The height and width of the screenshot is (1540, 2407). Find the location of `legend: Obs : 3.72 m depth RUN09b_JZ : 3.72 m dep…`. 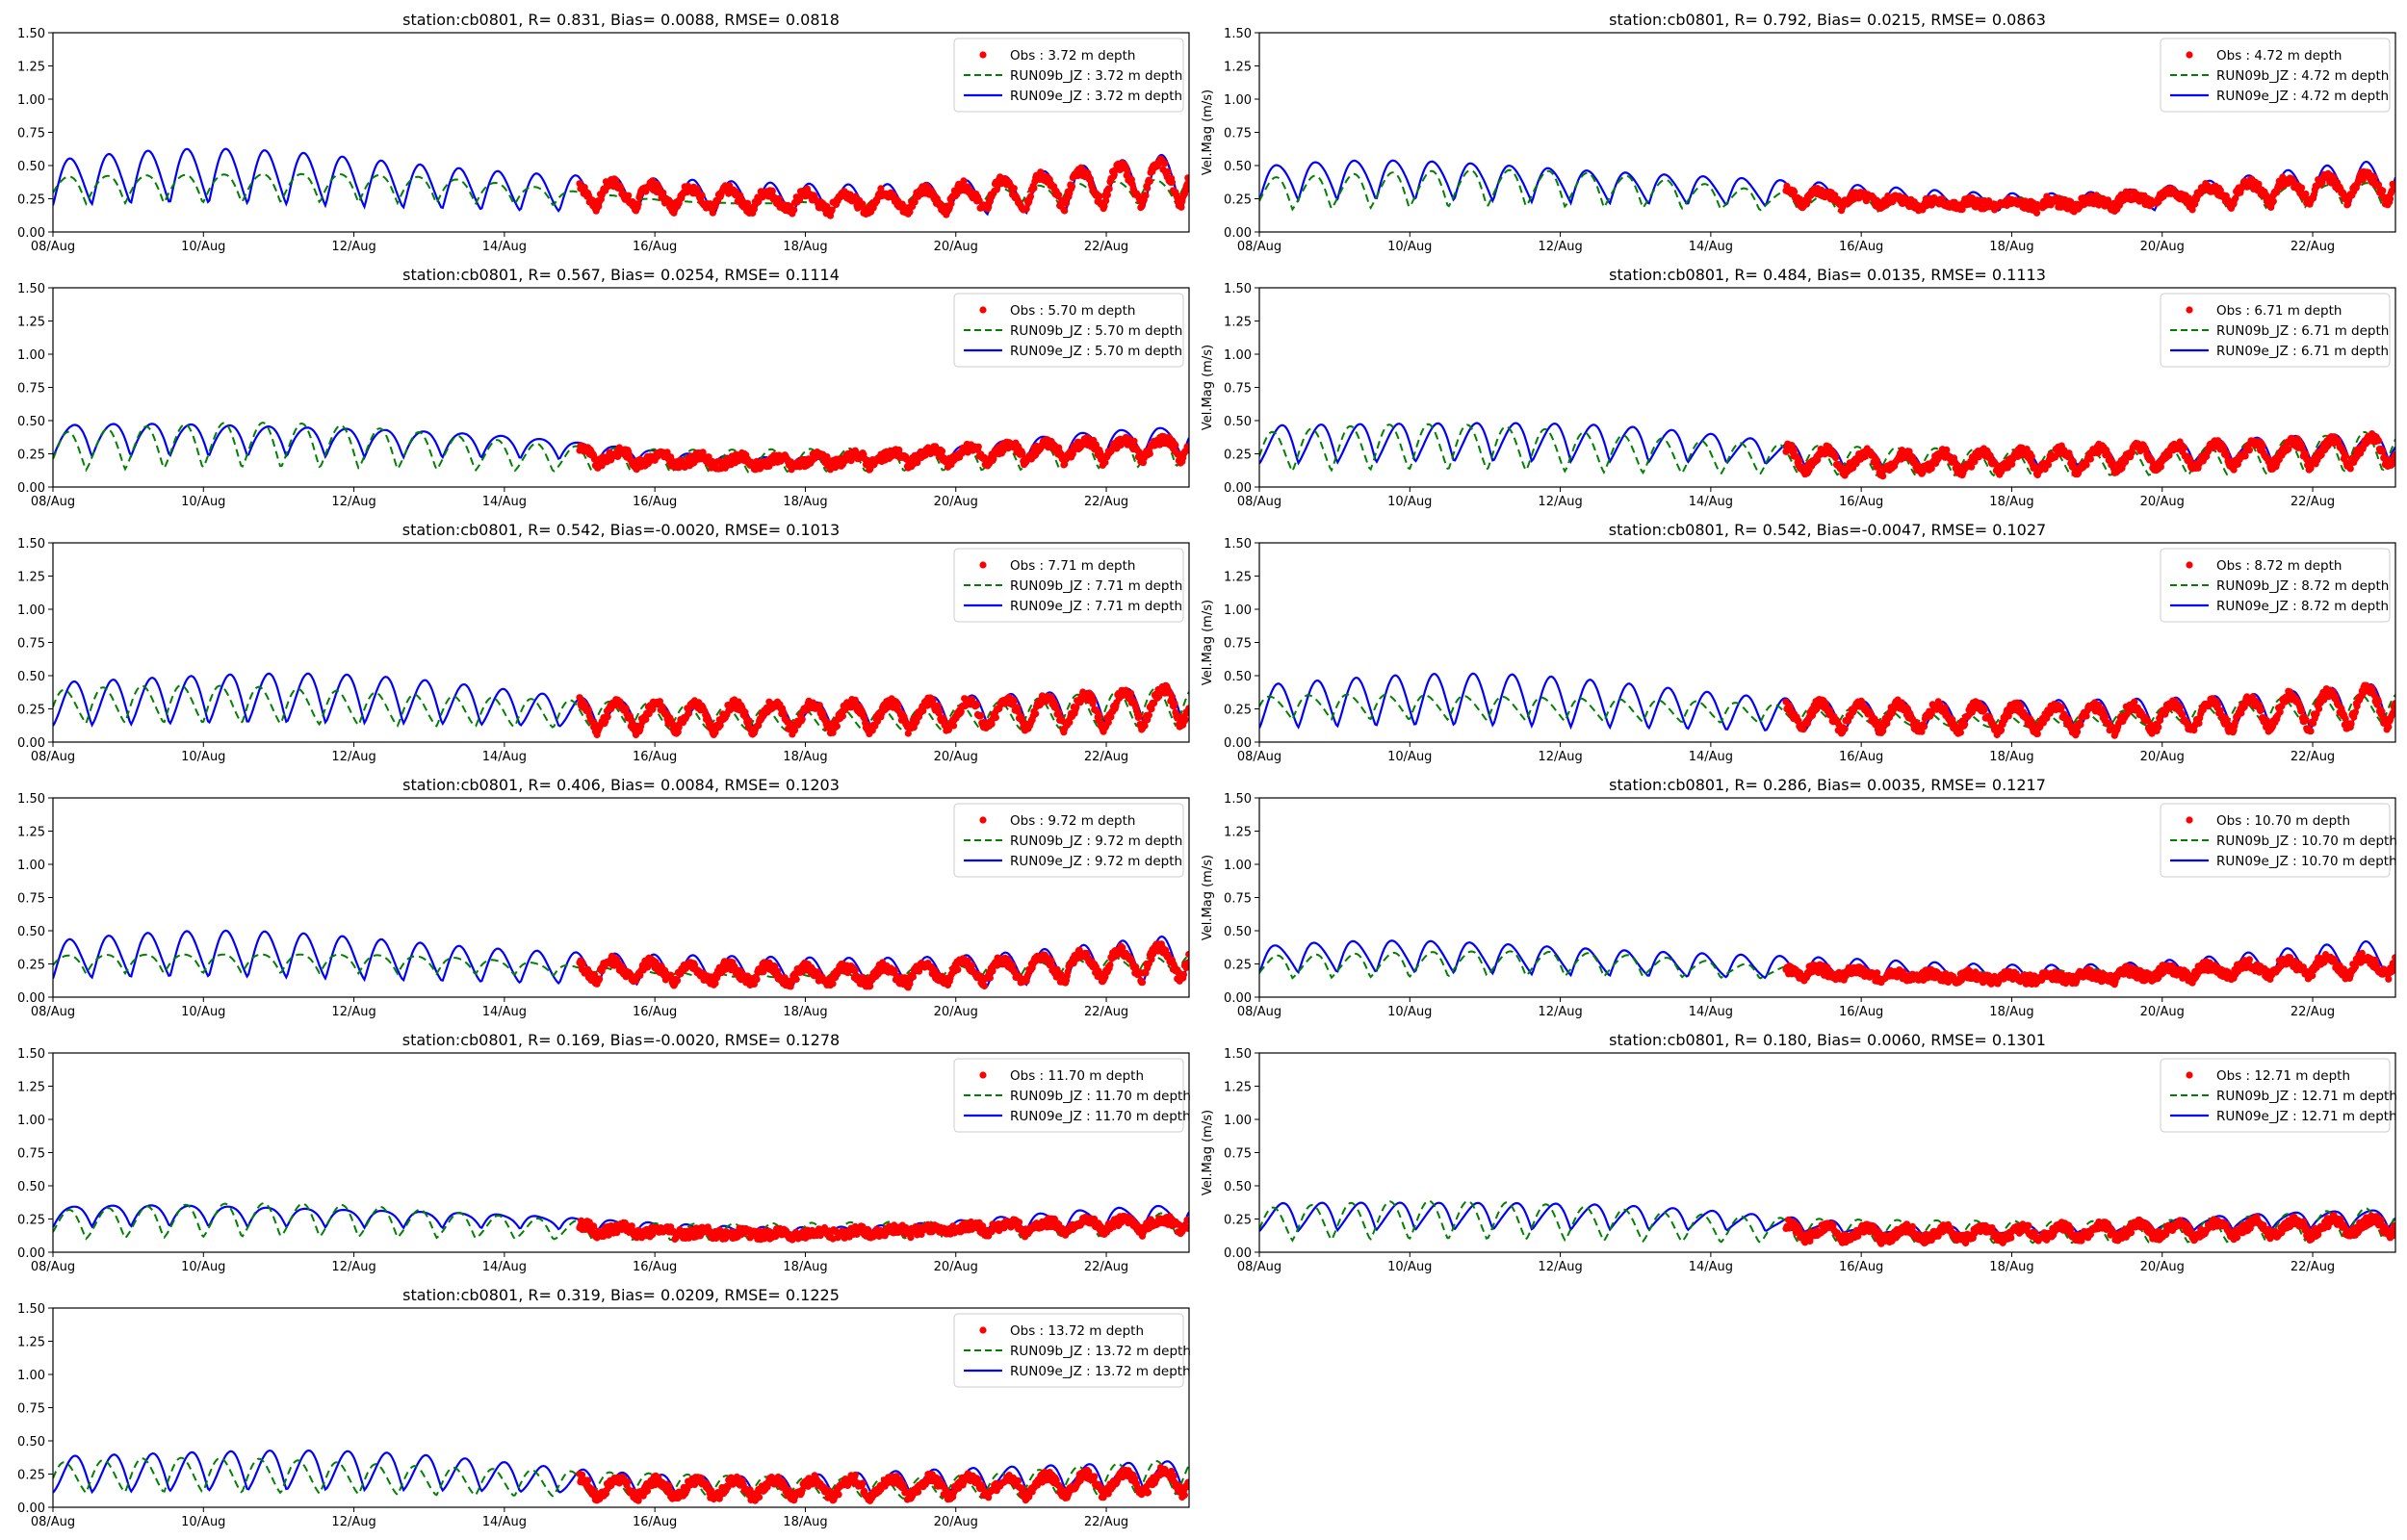

legend: Obs : 3.72 m depth RUN09b_JZ : 3.72 m dep… is located at coordinates (1068, 75).